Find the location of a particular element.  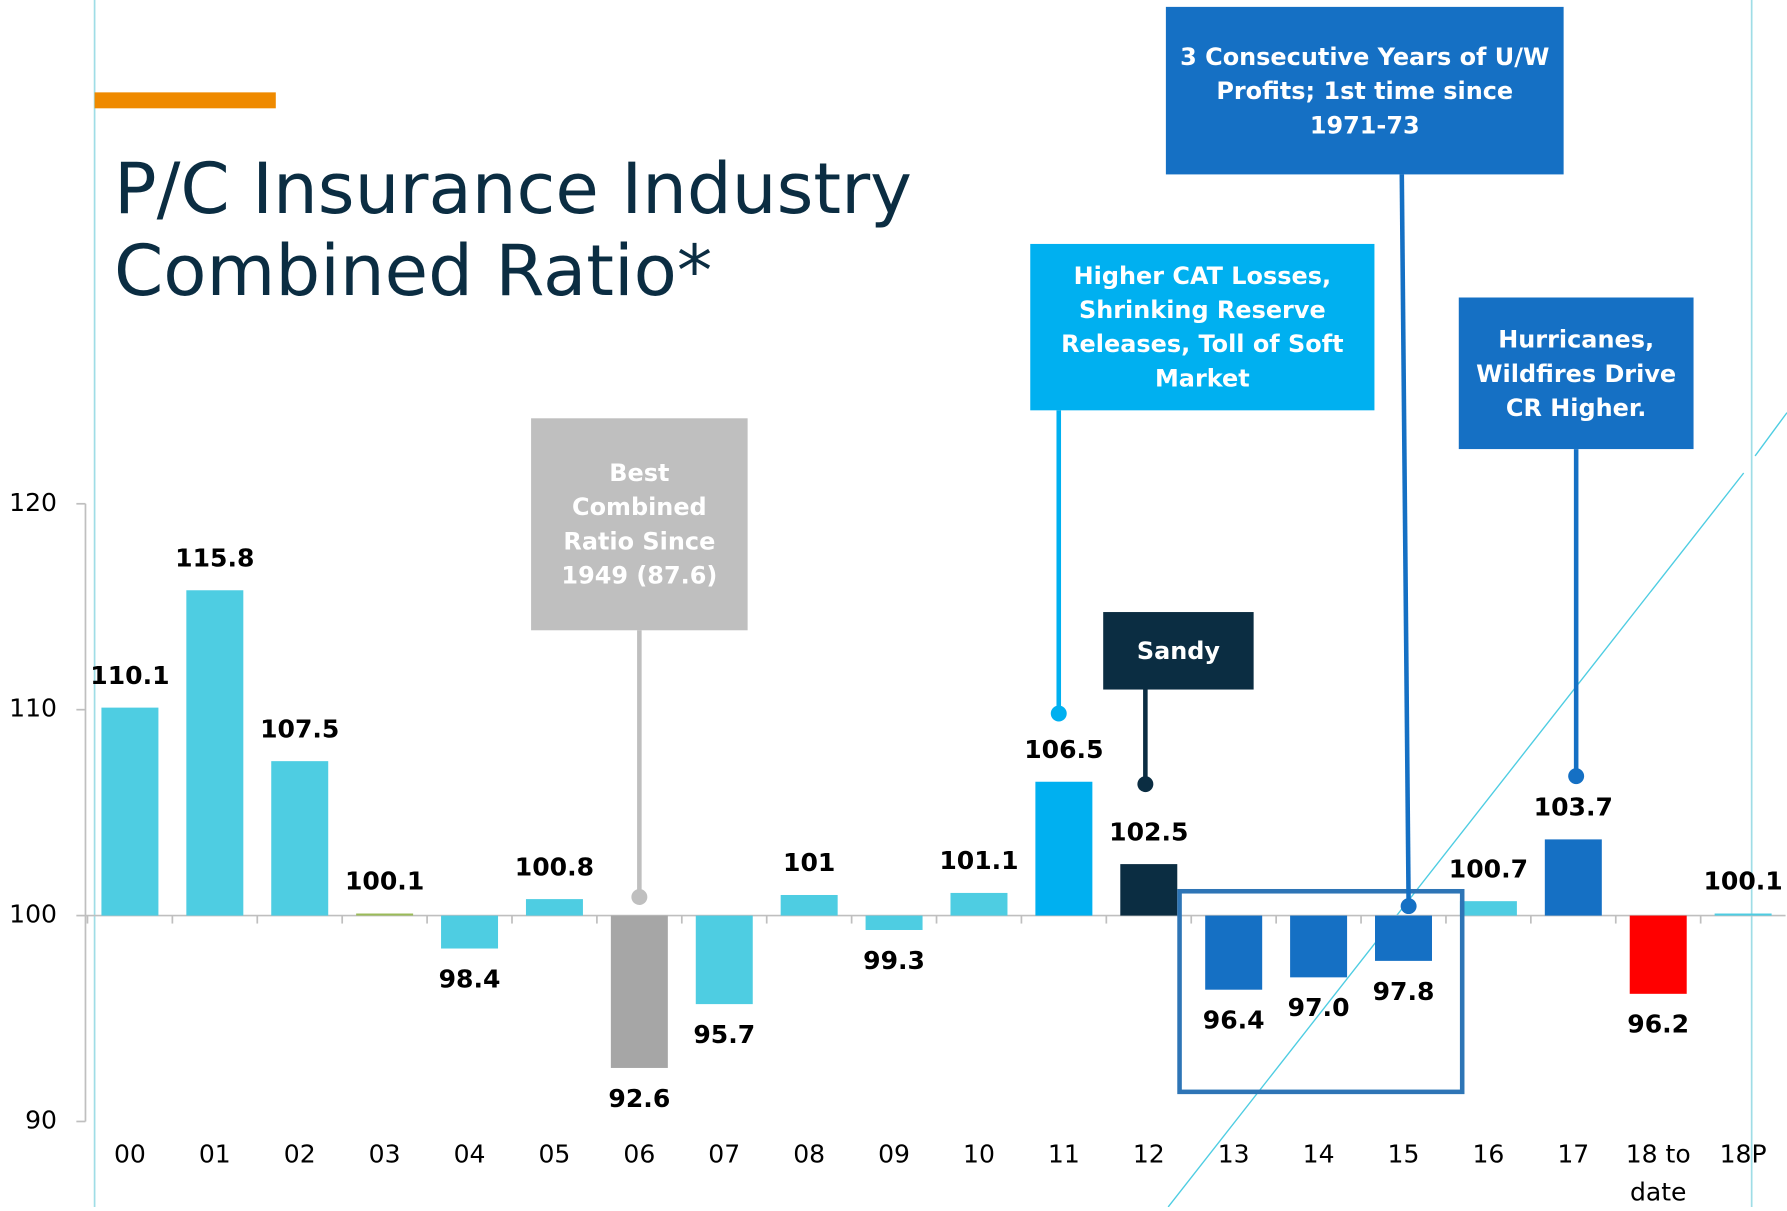

value-label: 95.7 is located at coordinates (724, 1034).